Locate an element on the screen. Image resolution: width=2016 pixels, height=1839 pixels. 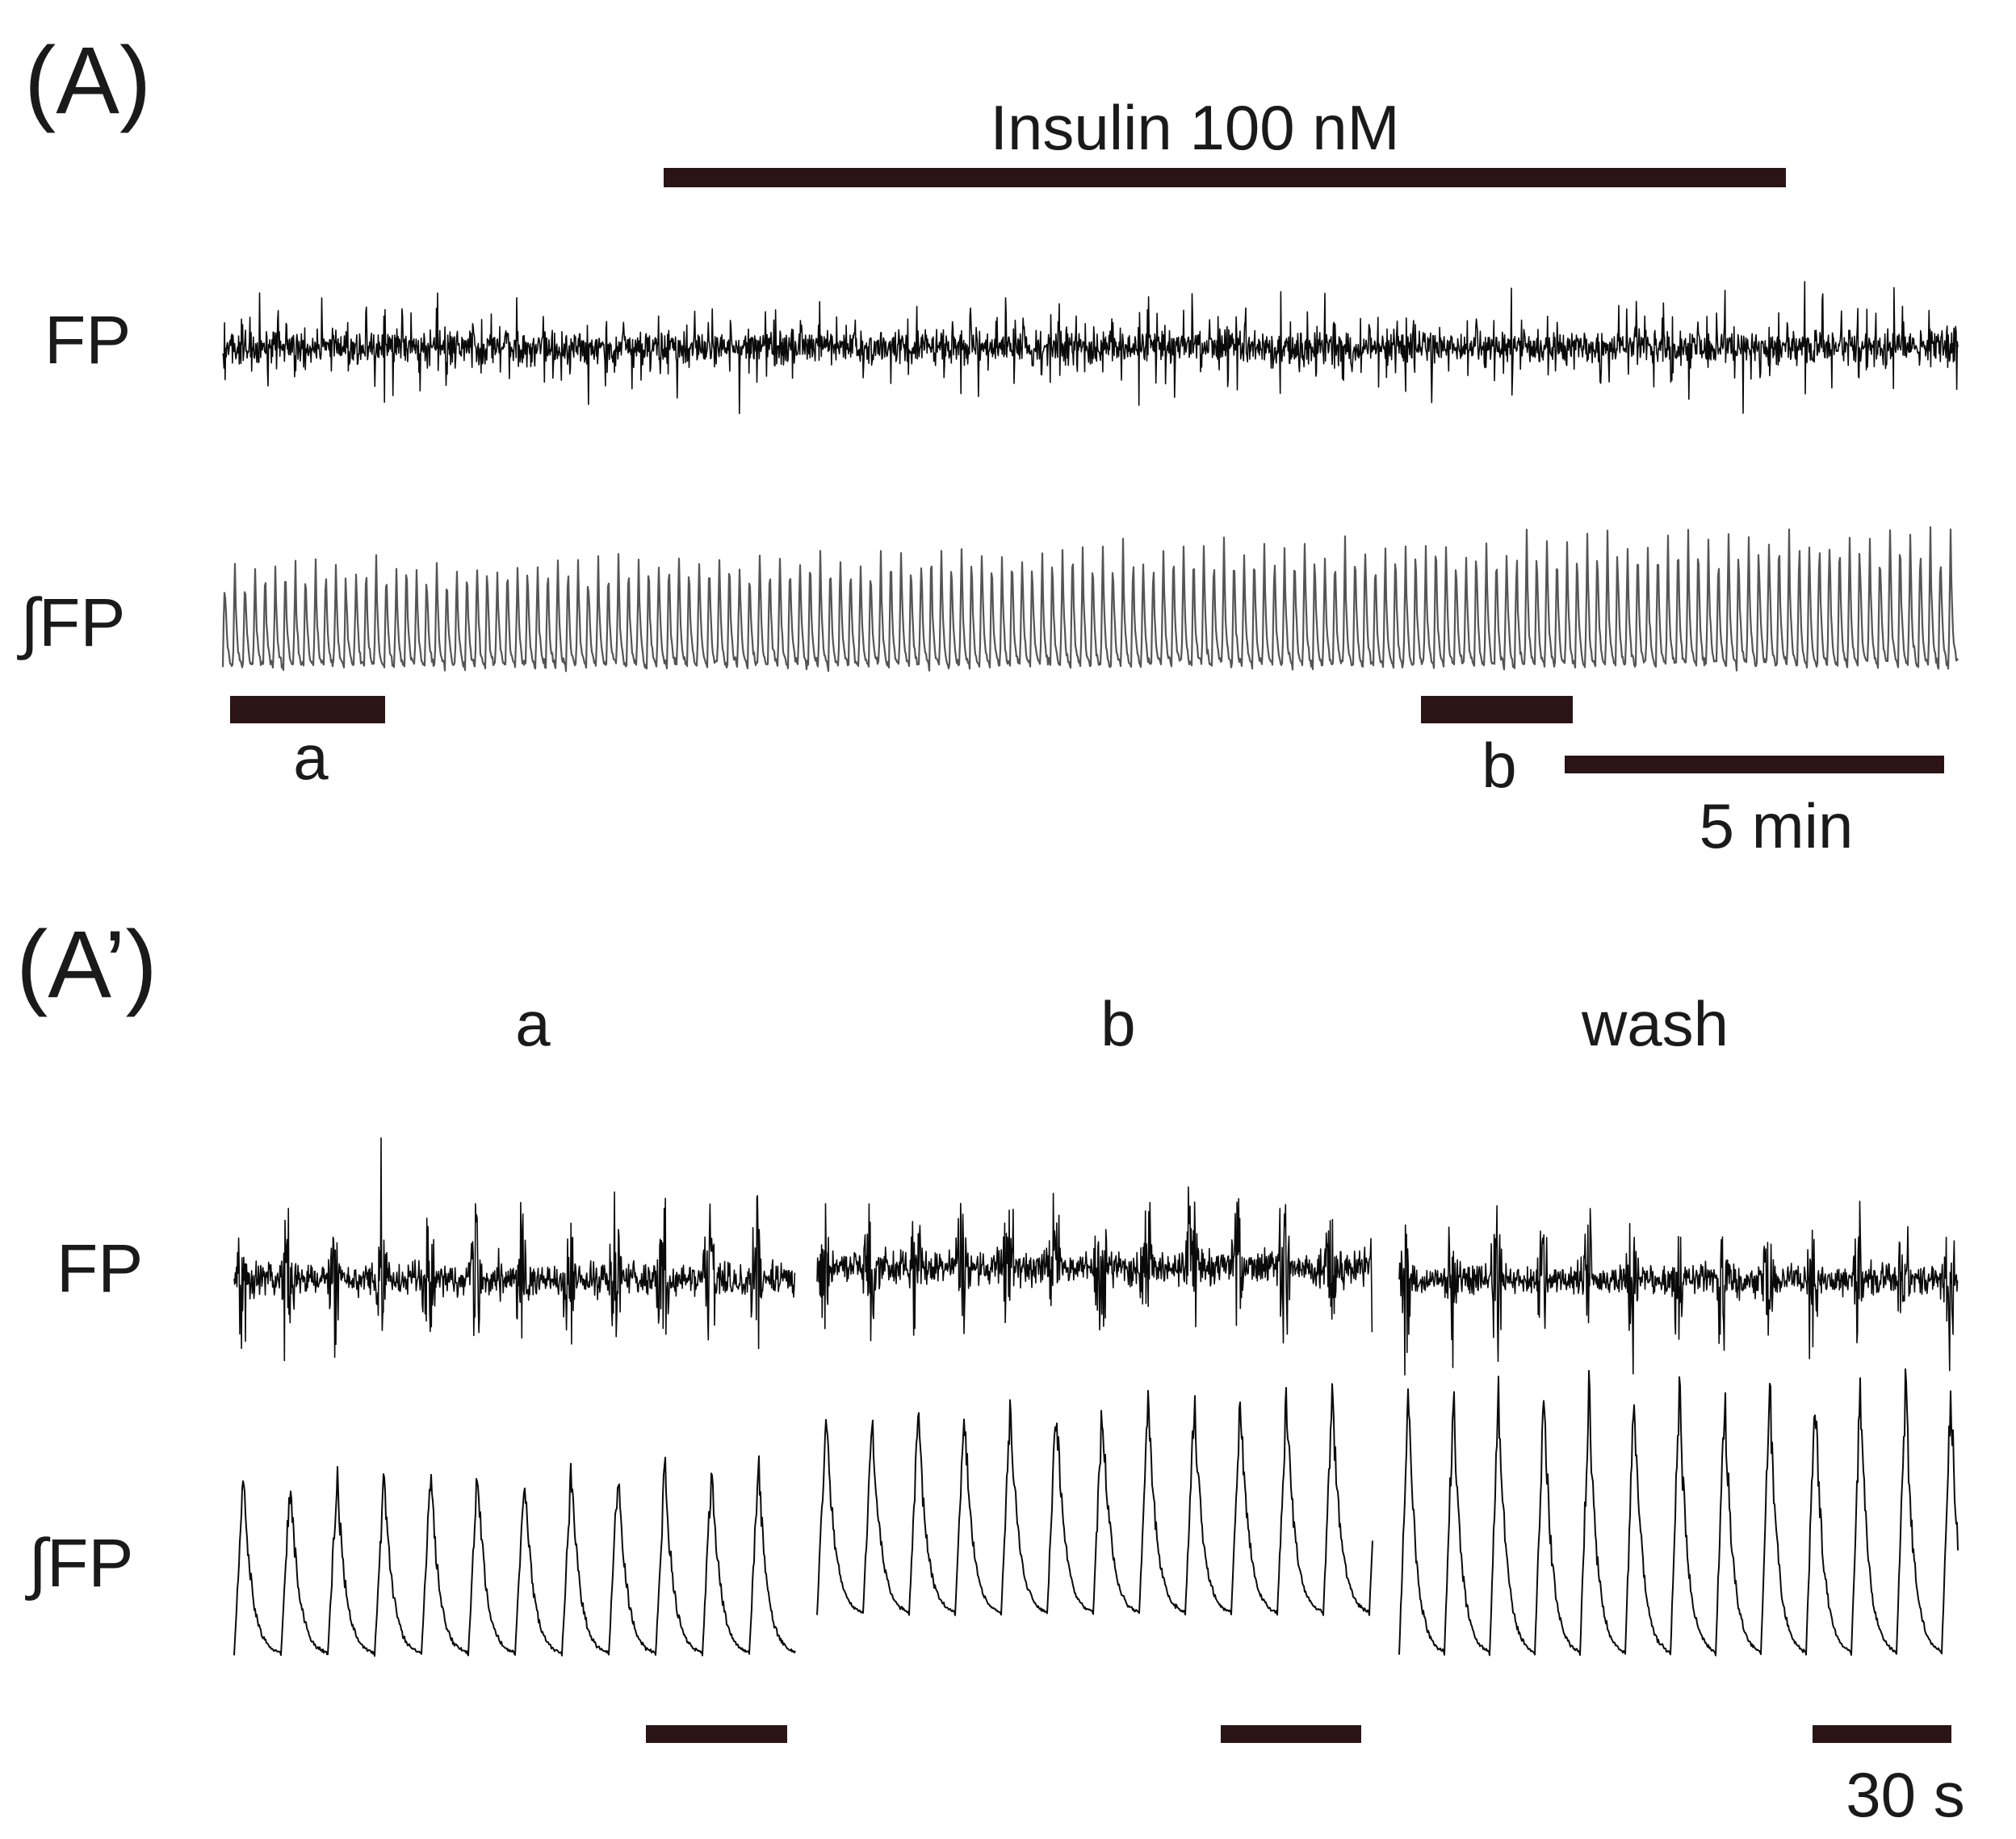
wash-scale-bar is located at coordinates (1882, 1734).